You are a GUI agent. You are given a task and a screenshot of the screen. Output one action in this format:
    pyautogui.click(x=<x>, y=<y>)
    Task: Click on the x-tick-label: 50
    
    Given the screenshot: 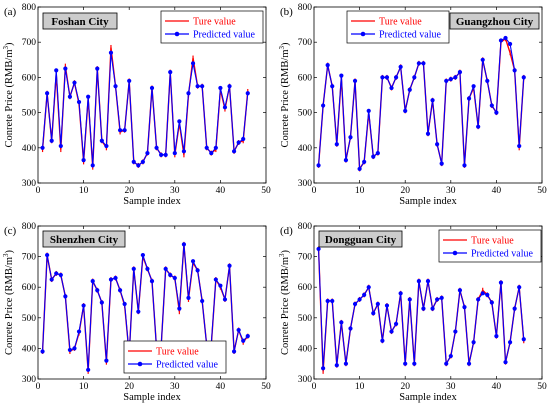 What is the action you would take?
    pyautogui.click(x=542, y=191)
    